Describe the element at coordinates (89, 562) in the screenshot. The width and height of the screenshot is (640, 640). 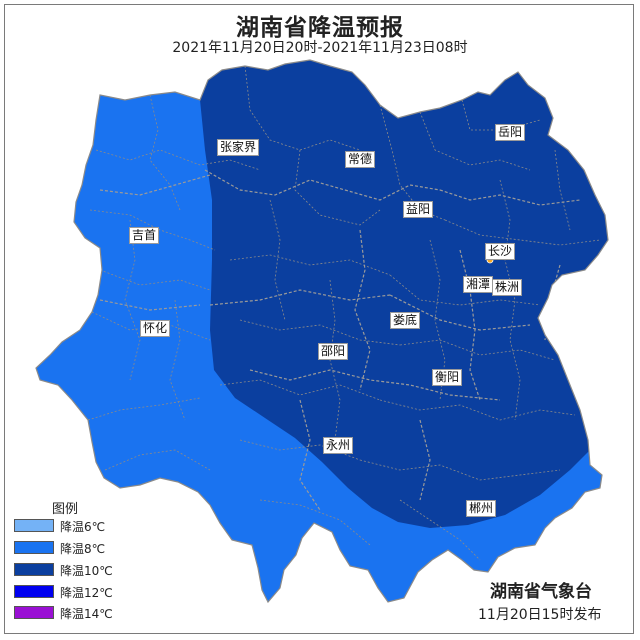
I see `legend: 图例 降温6℃ 降温8℃ 降温10℃ 降温12℃ 降温14℃` at that location.